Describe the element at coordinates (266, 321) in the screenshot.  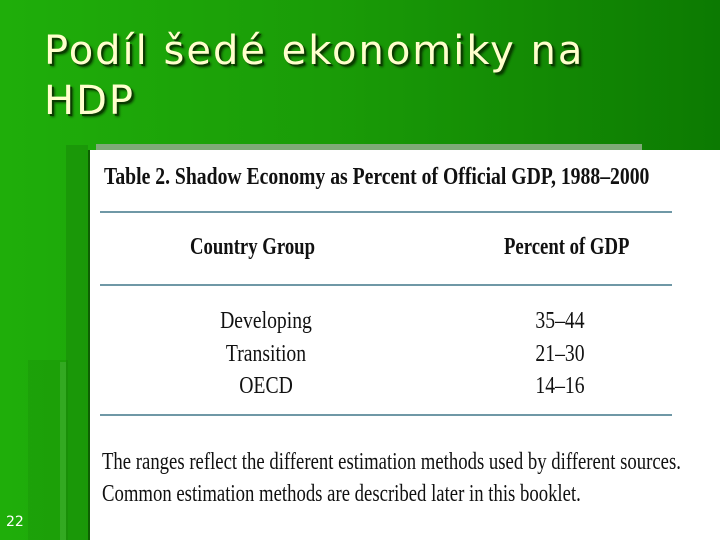
I see `table-cell-group: Developing` at that location.